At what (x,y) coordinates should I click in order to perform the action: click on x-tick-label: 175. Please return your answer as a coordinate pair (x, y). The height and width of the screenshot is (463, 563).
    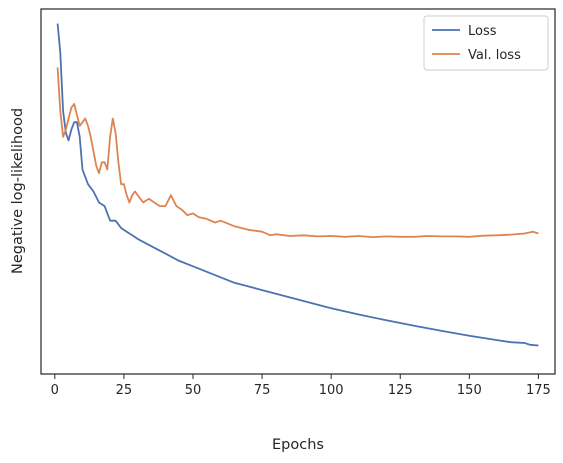
    Looking at the image, I should click on (538, 390).